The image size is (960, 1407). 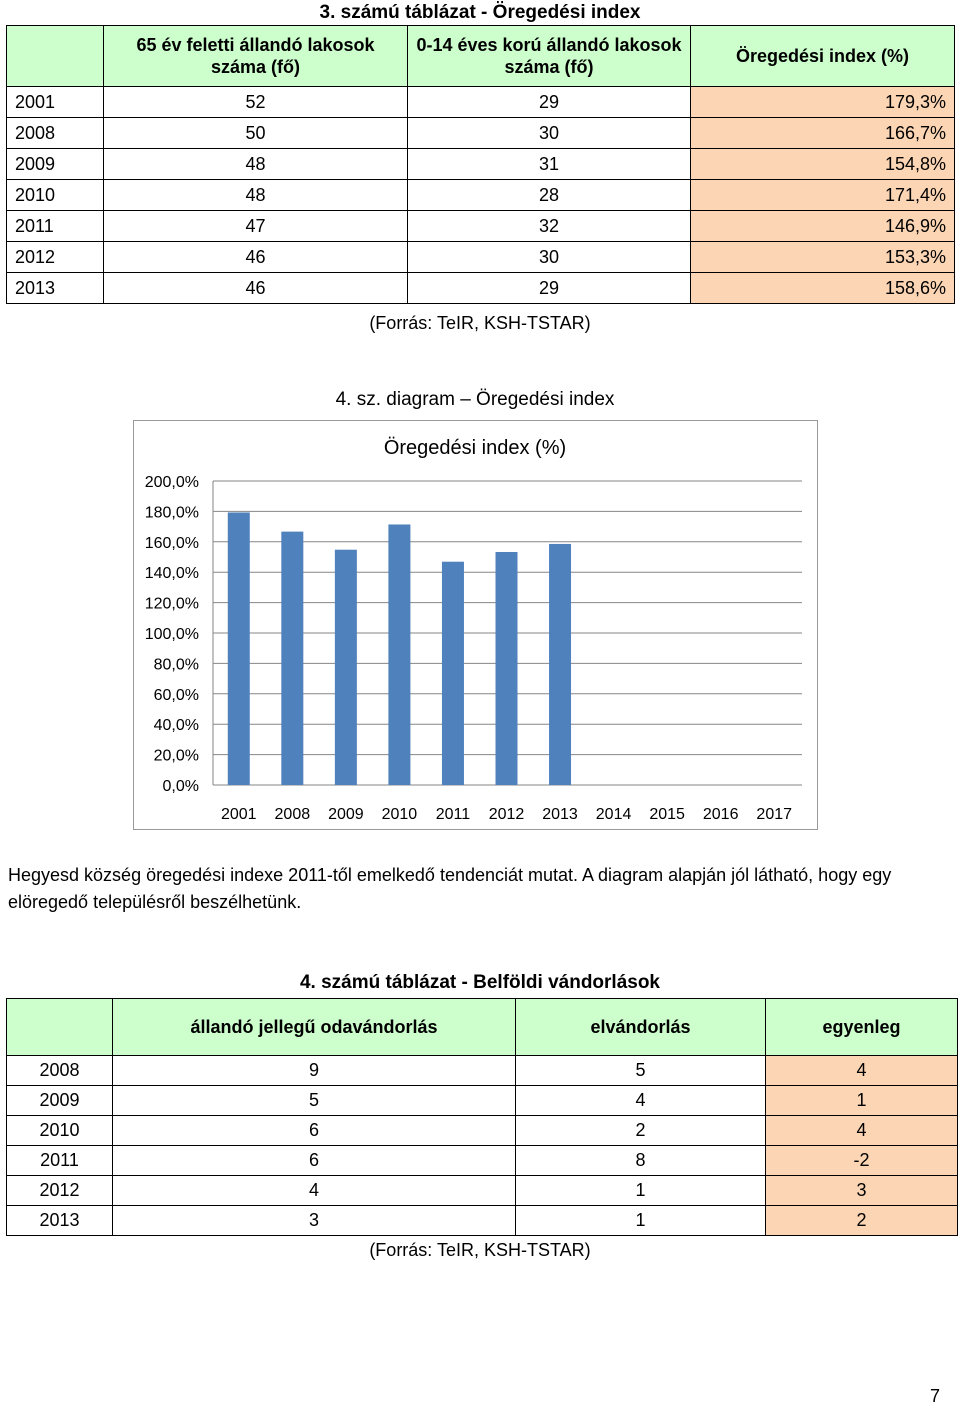 I want to click on row-value-cell: 8, so click(x=640, y=1160).